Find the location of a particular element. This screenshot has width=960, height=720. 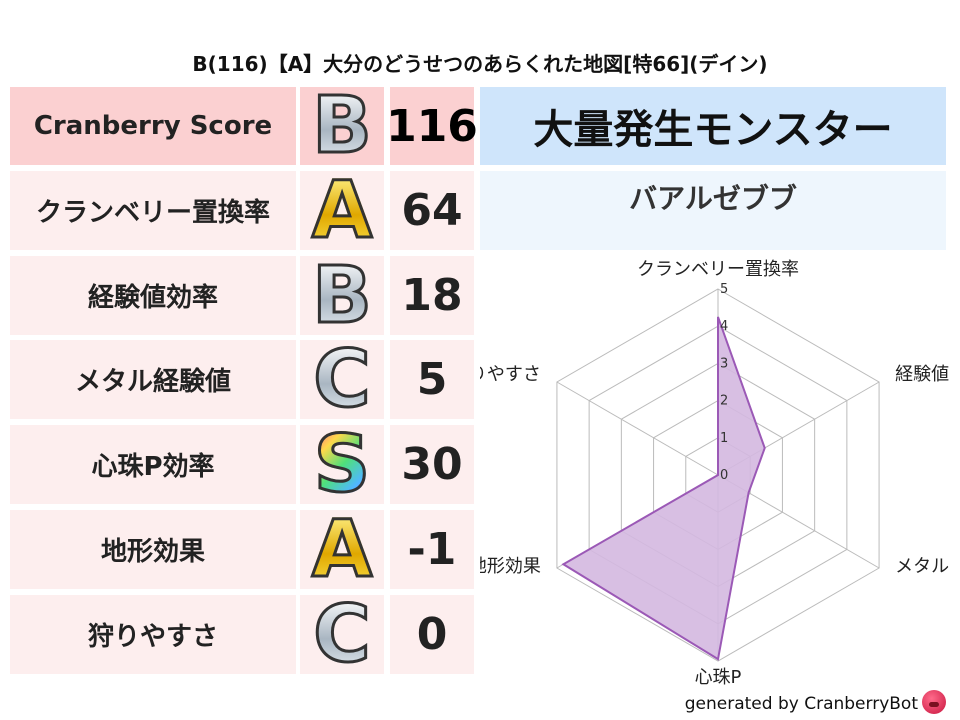

row-label: 狩りやすさ is located at coordinates (153, 634).